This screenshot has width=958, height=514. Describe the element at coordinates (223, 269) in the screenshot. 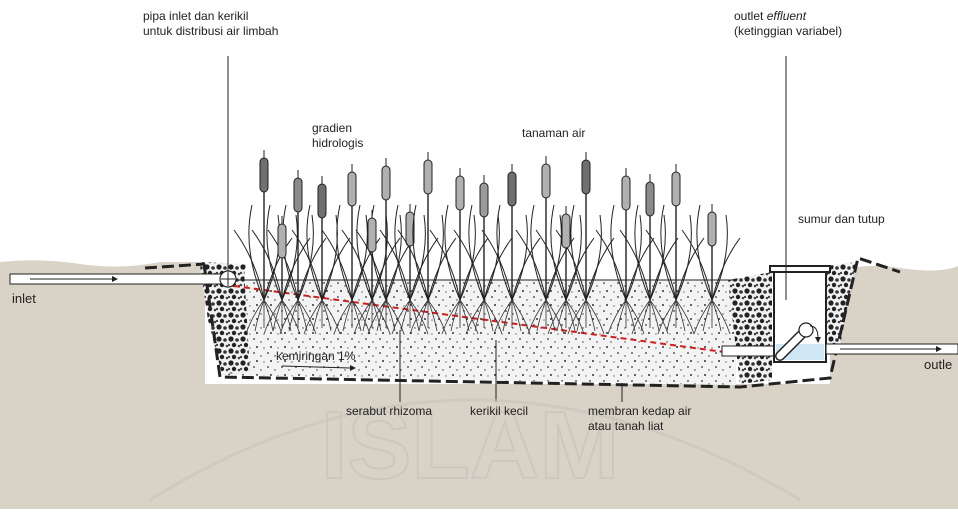

I see `gravel-top-left` at that location.